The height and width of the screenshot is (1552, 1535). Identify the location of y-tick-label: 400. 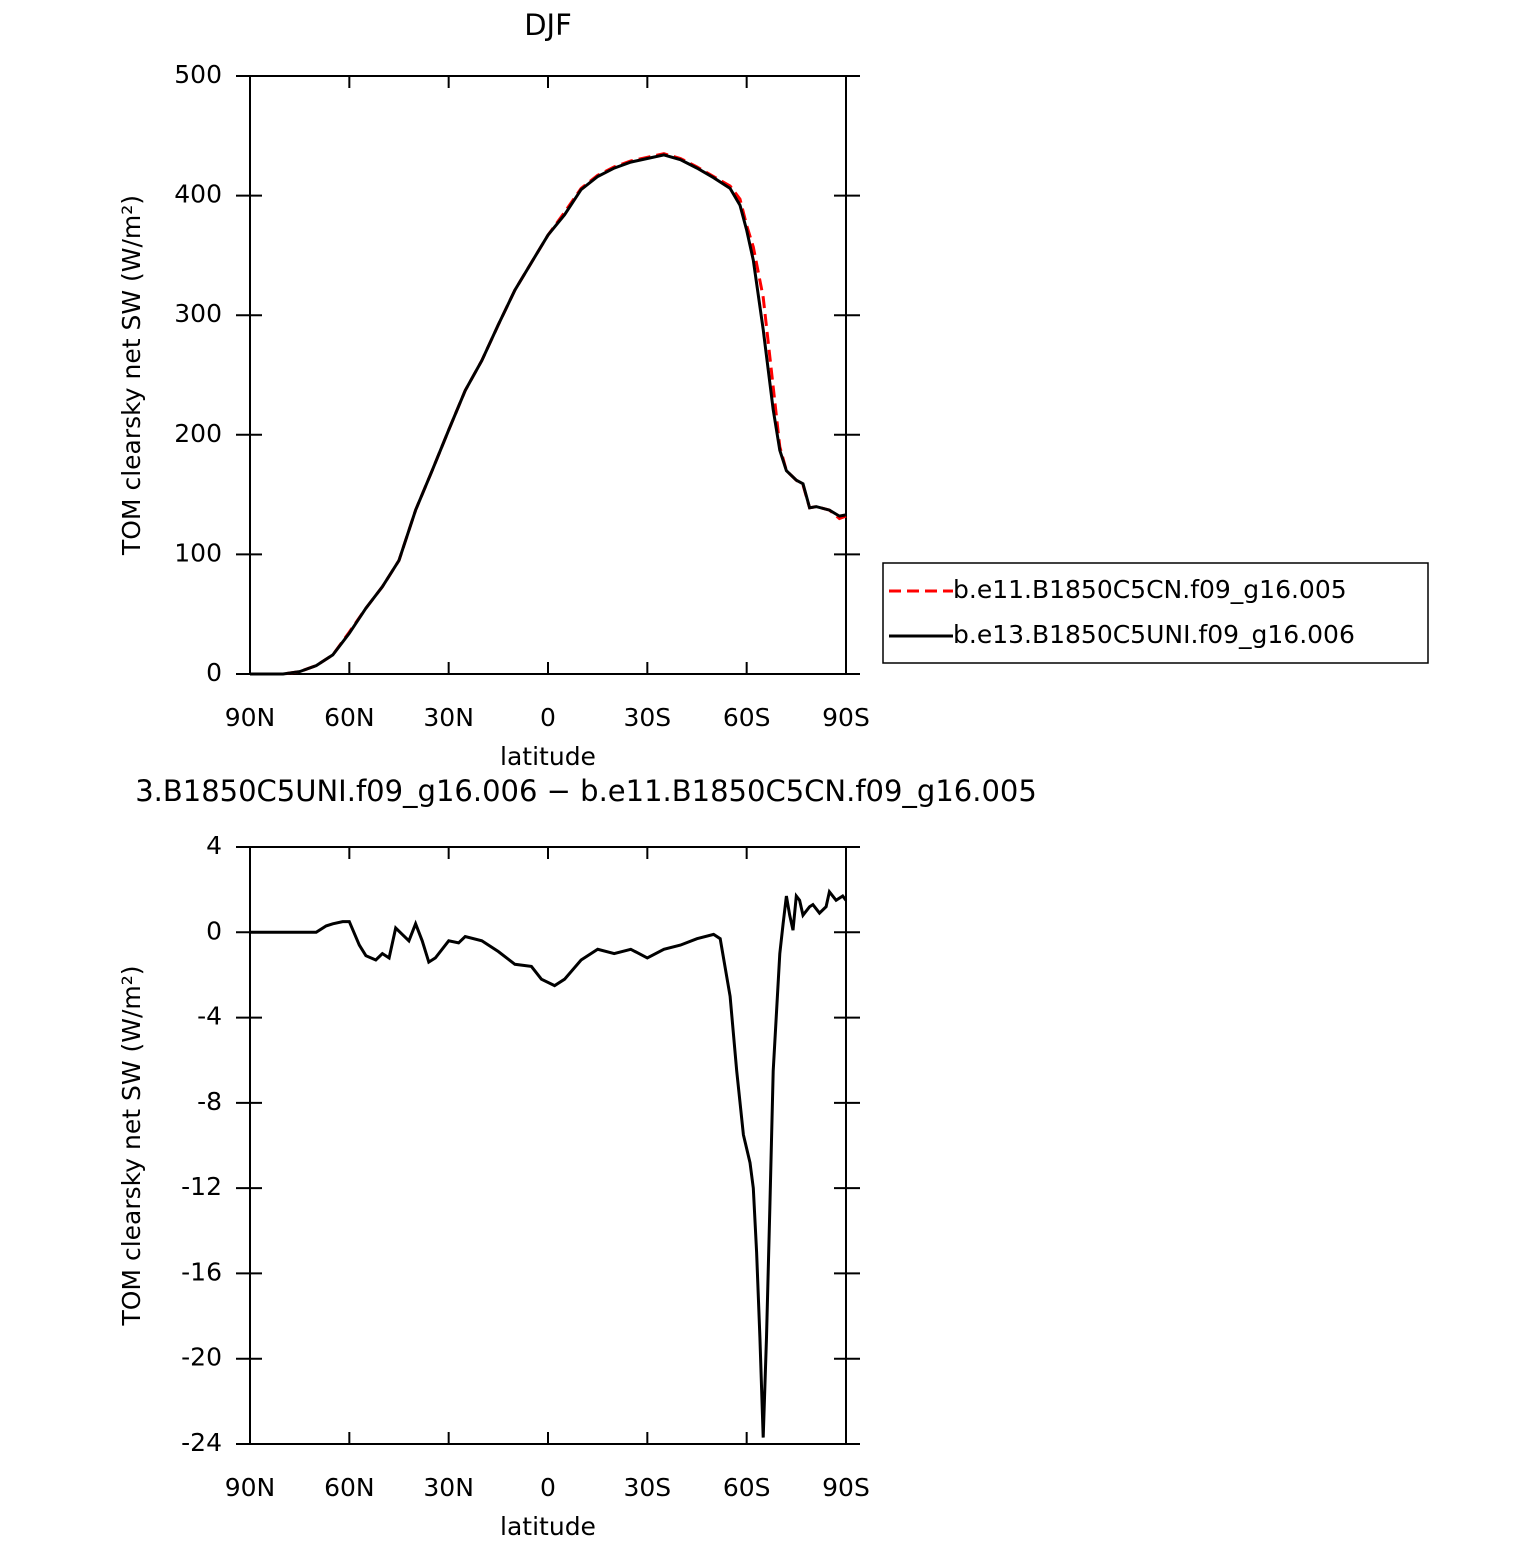
(198, 194).